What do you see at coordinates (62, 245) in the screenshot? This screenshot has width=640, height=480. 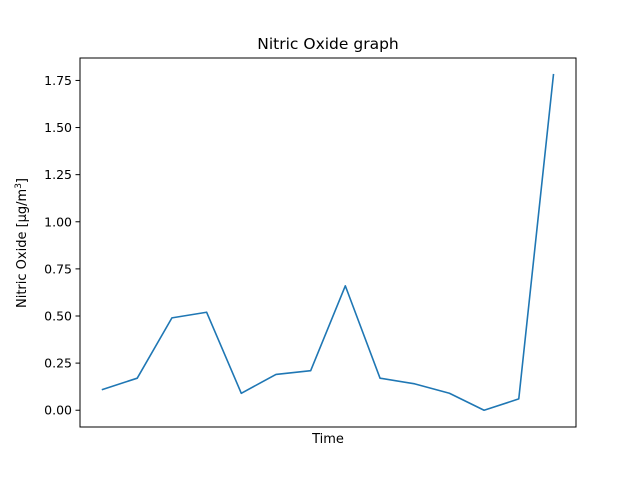 I see `y-axis-ticks: 0.00 0.25 0.50 0.75 1.00 1.25 1.50 1.75` at bounding box center [62, 245].